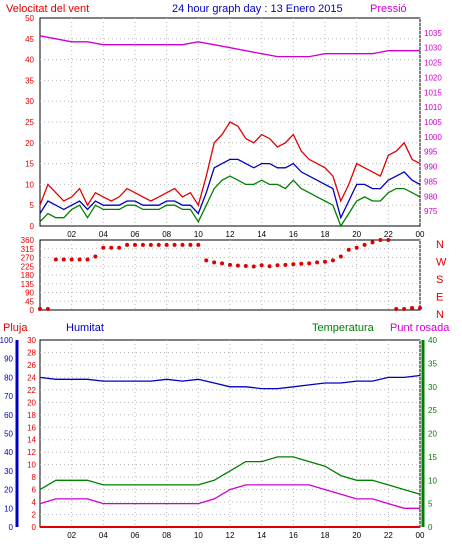 This screenshot has width=462, height=560. Describe the element at coordinates (31, 377) in the screenshot. I see `rain-tick-label: 24` at that location.